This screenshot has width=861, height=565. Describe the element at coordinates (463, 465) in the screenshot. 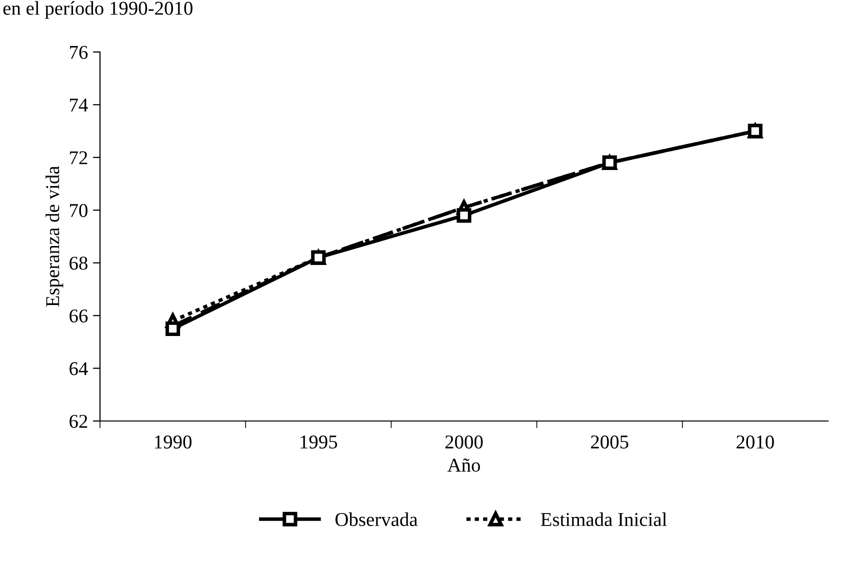

I see `x-axis-title: Año` at that location.